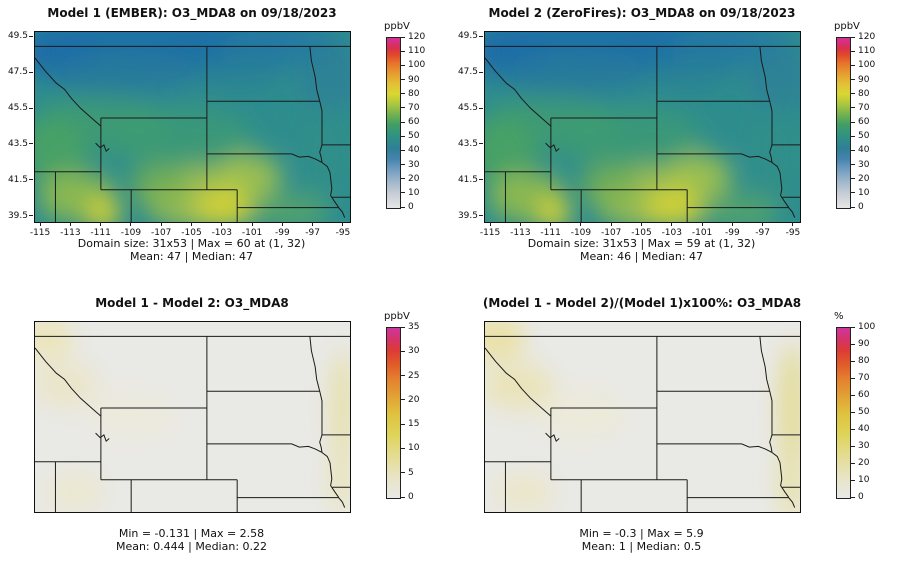 This screenshot has height=579, width=900. I want to click on caption-domain: Domain size: 31x53 | Max = 59 at (1, 32), so click(641, 243).